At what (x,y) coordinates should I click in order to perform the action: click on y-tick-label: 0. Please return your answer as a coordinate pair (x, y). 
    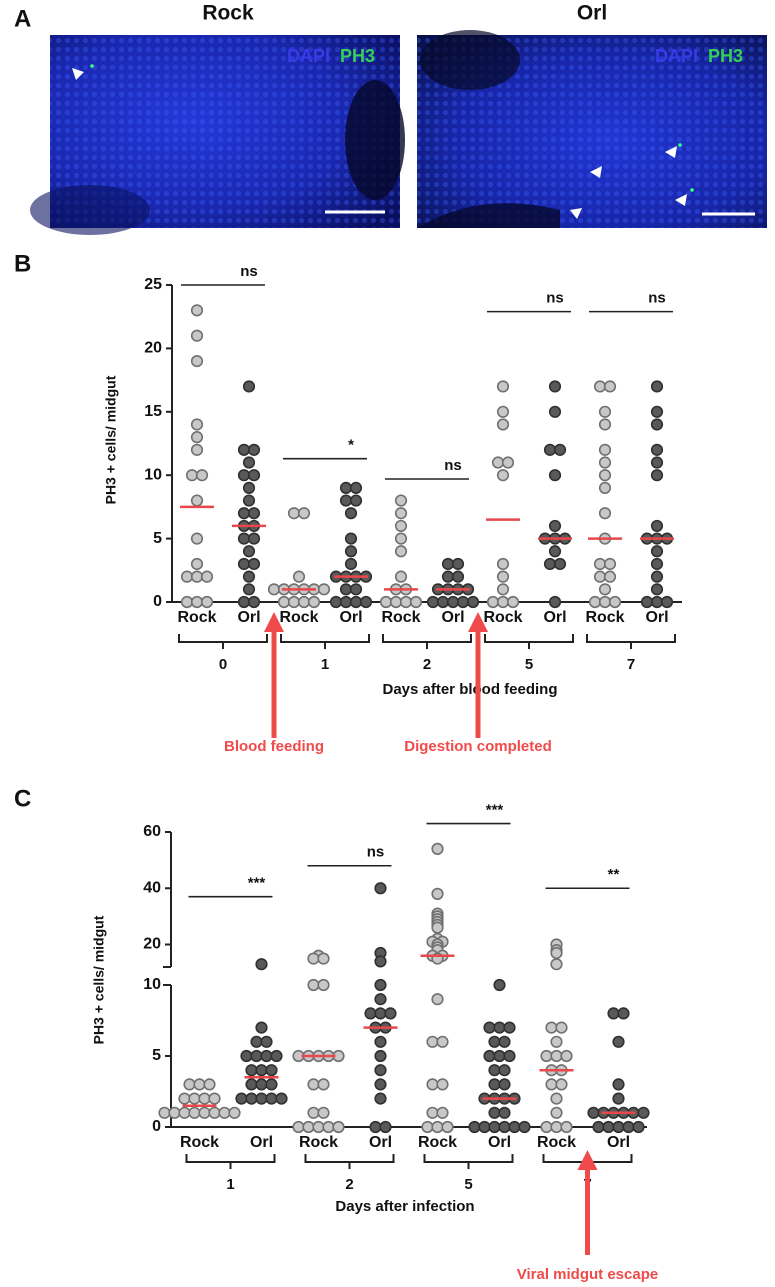
    Looking at the image, I should click on (157, 601).